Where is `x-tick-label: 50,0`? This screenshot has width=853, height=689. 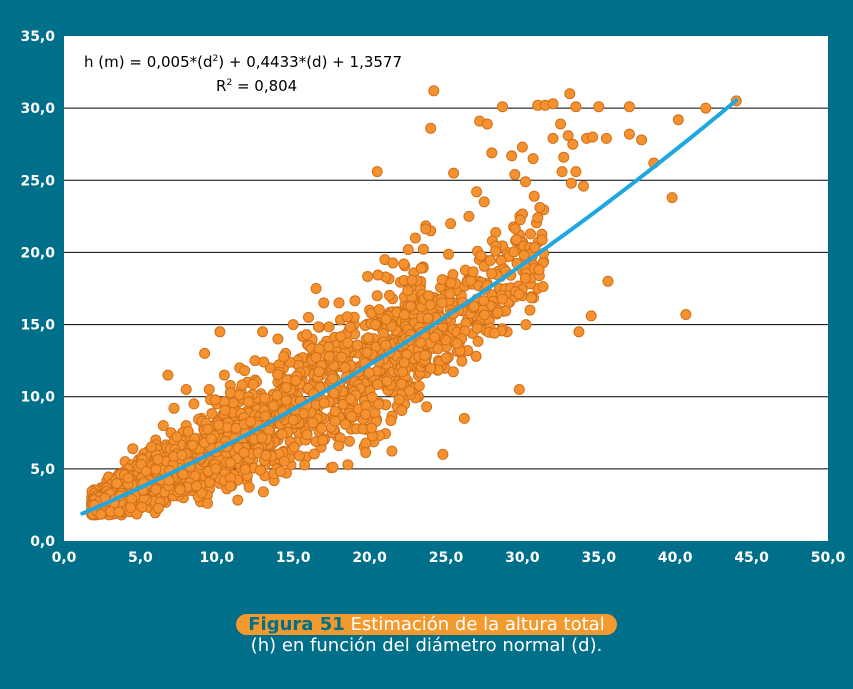 x-tick-label: 50,0 is located at coordinates (828, 558).